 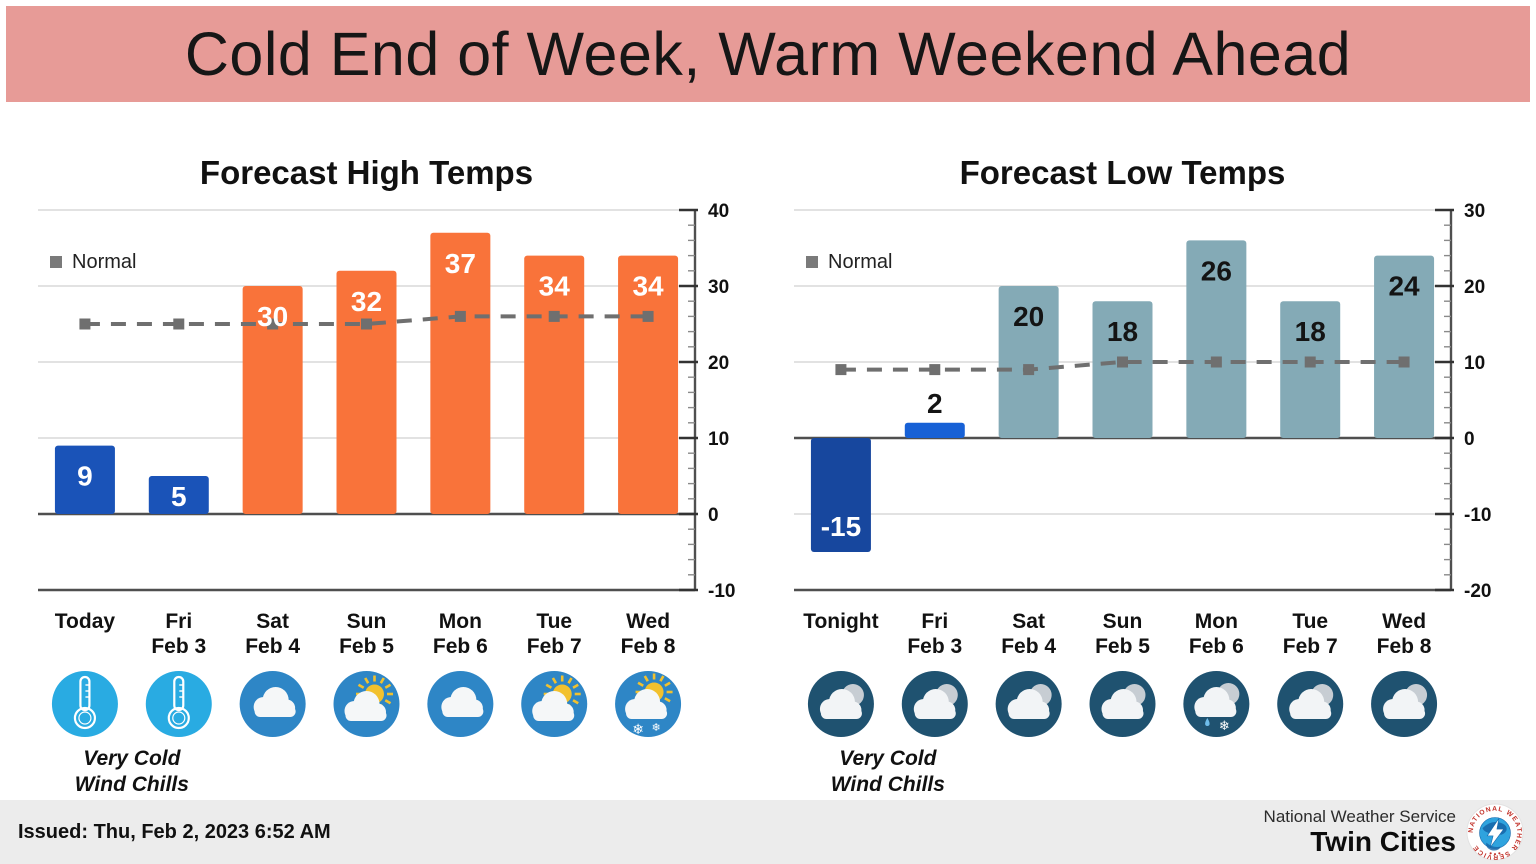 I want to click on category-label: Feb 4, so click(x=1028, y=646).